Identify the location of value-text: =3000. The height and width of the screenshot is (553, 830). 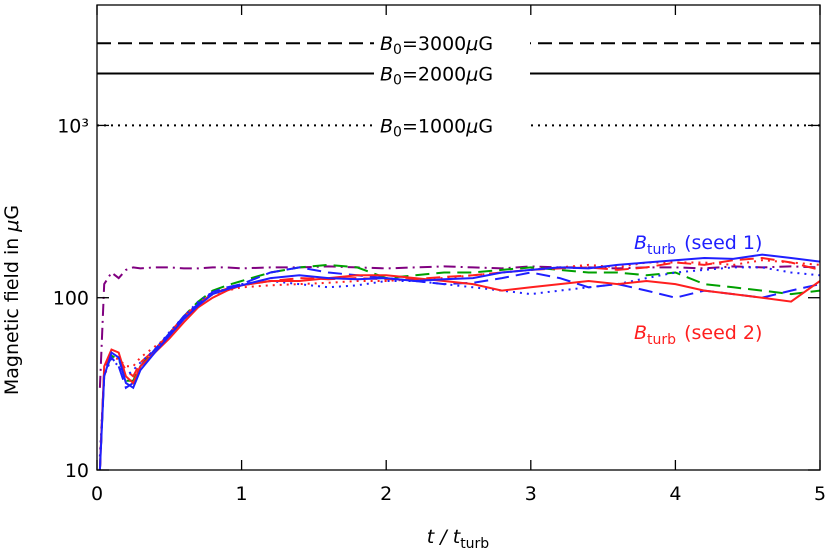
(434, 44).